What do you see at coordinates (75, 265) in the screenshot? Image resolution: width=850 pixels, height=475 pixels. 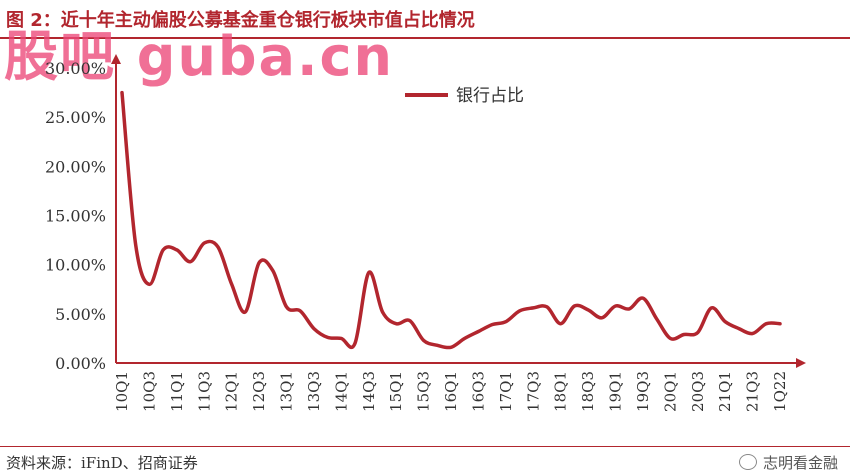 I see `y-tick-label: 10.00%` at bounding box center [75, 265].